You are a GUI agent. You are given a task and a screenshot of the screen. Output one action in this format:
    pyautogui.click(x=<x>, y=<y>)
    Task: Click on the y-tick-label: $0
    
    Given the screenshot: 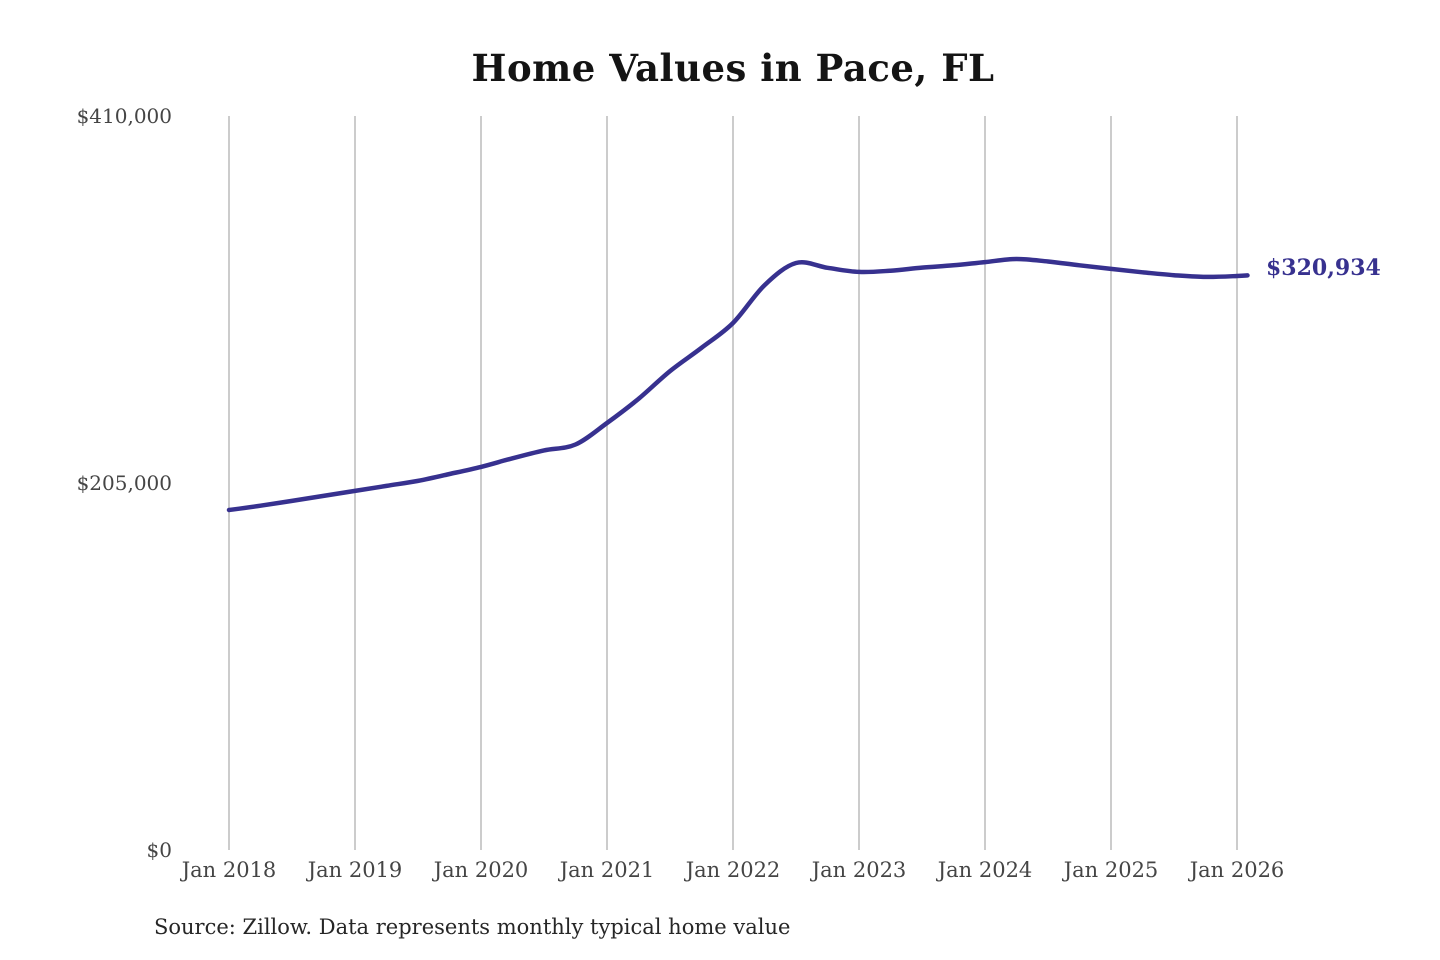 What is the action you would take?
    pyautogui.click(x=159, y=850)
    